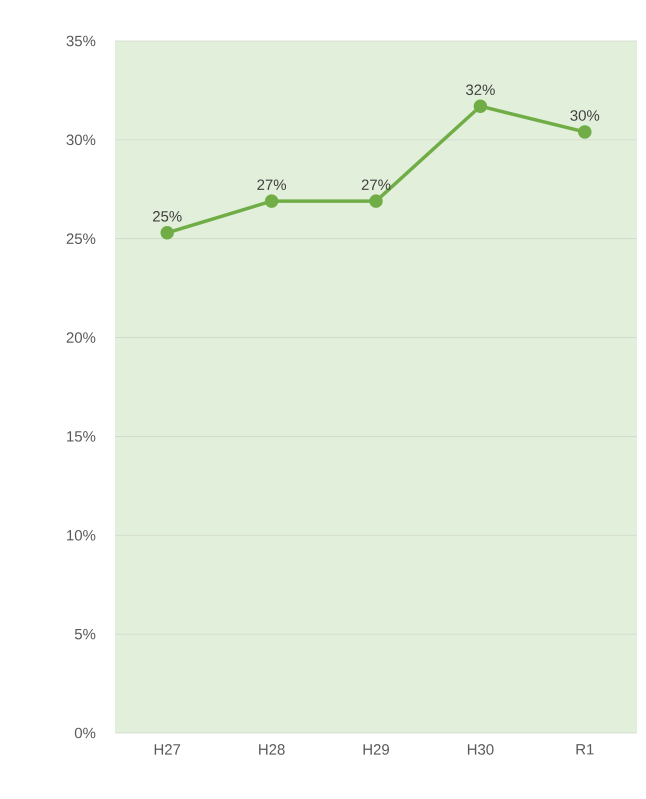  I want to click on y-tick-label: 15%, so click(81, 436).